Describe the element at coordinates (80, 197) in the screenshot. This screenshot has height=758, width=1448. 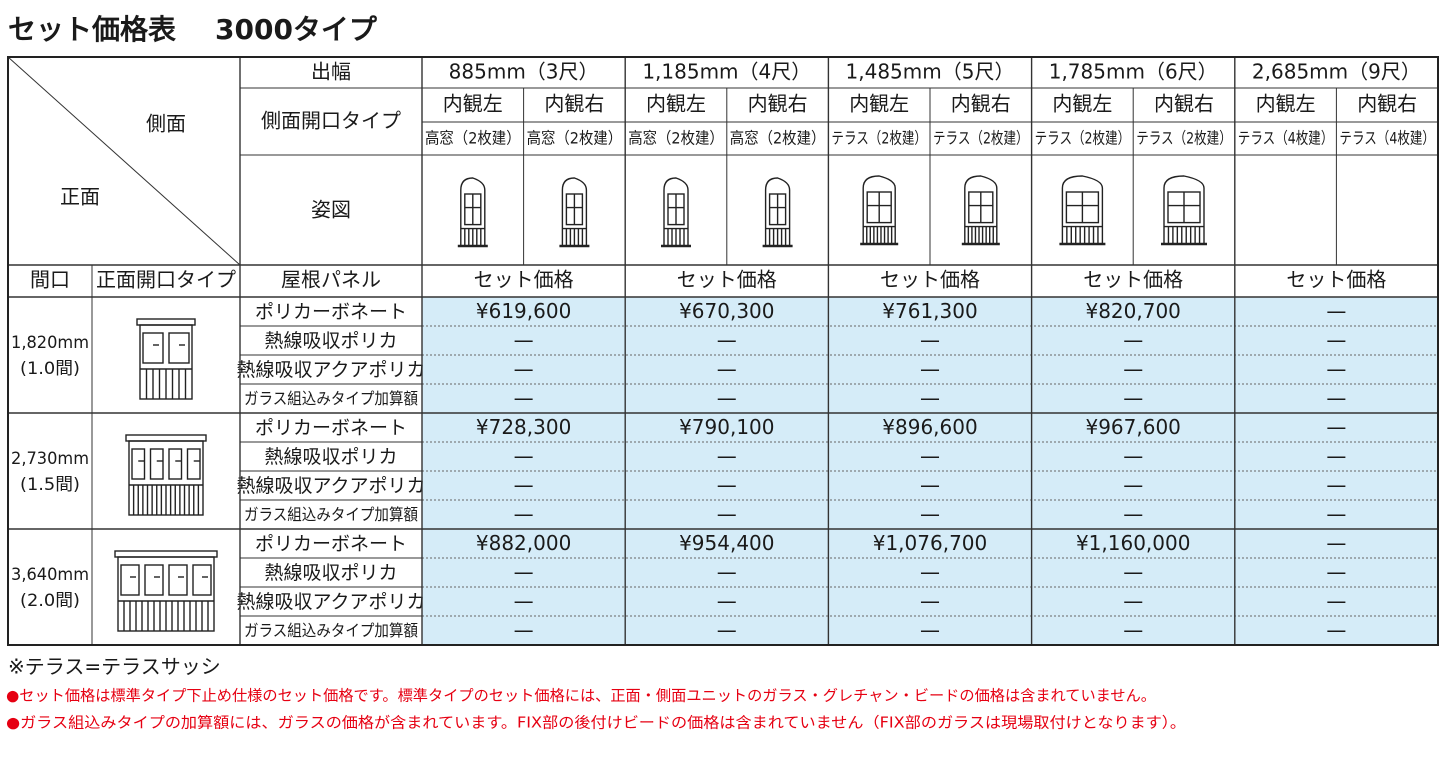
I see `corner-front: 正面` at that location.